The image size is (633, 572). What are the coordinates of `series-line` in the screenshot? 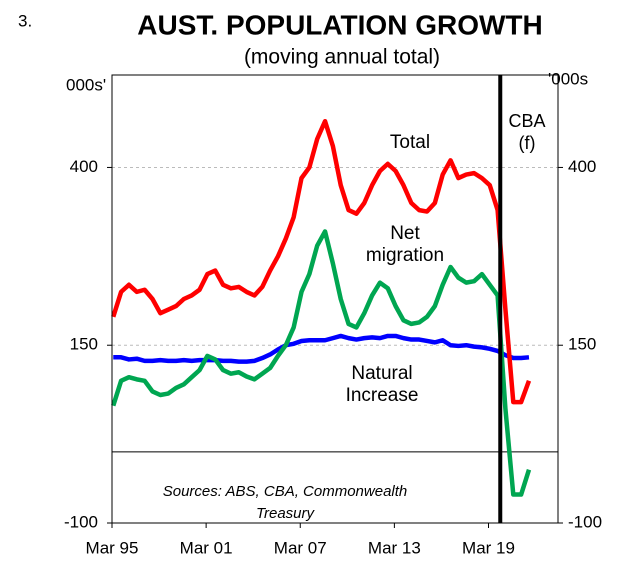 It's located at (321, 348).